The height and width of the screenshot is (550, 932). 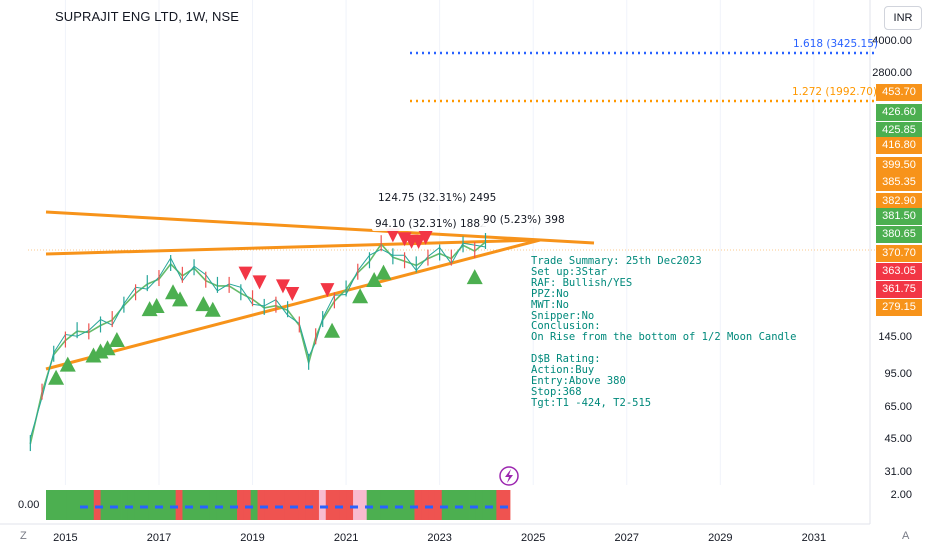 I want to click on price-badge: 453.70, so click(x=899, y=92).